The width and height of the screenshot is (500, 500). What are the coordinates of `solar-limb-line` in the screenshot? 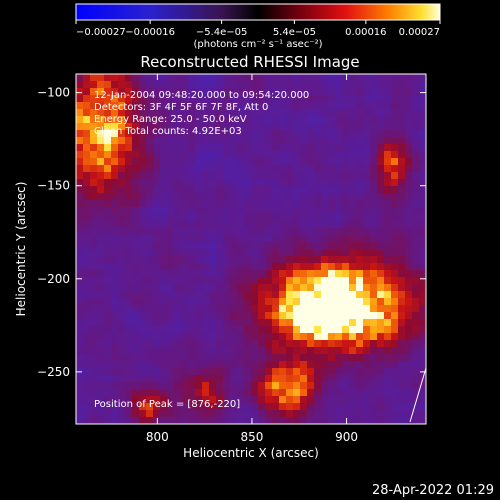 It's located at (418, 395).